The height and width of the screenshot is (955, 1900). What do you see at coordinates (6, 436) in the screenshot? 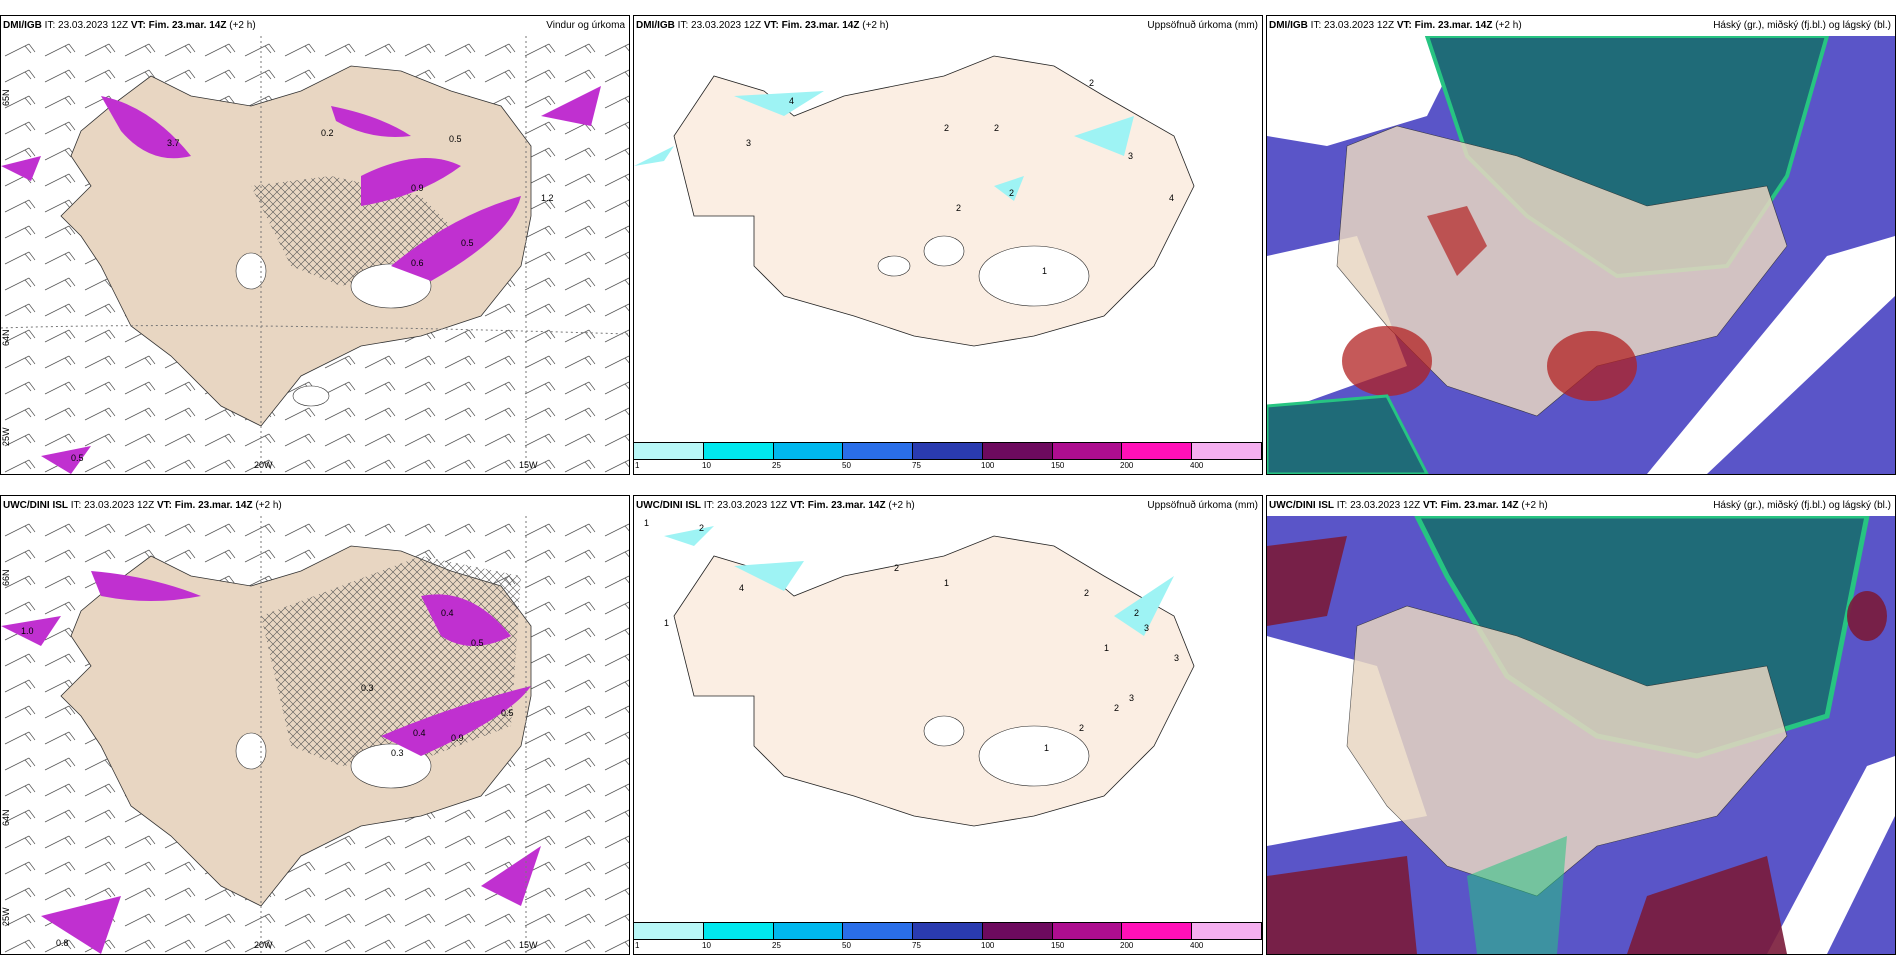
I see `lon-label-25w: 25W` at bounding box center [6, 436].